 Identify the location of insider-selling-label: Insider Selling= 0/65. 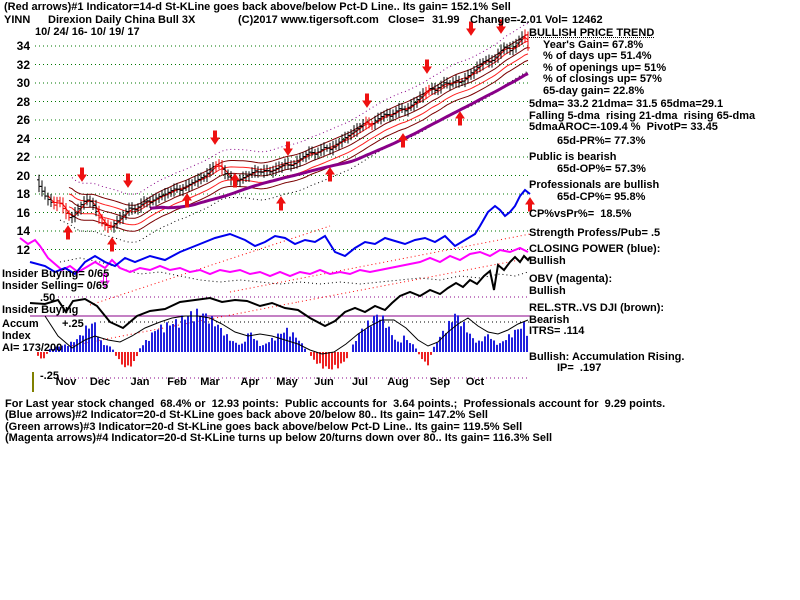
(55, 286).